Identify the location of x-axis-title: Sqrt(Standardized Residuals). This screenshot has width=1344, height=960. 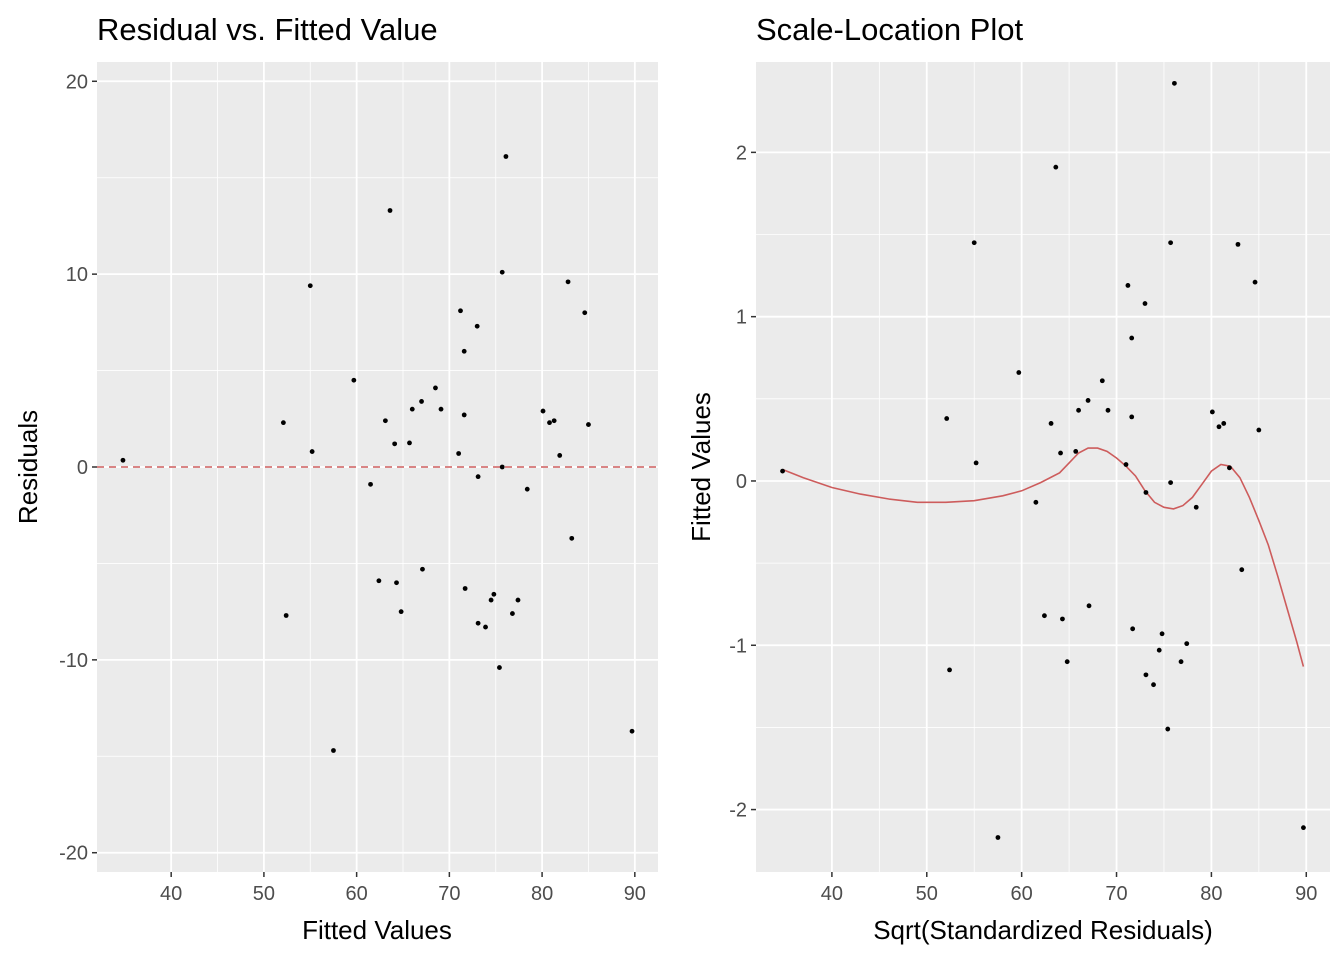
(1043, 930).